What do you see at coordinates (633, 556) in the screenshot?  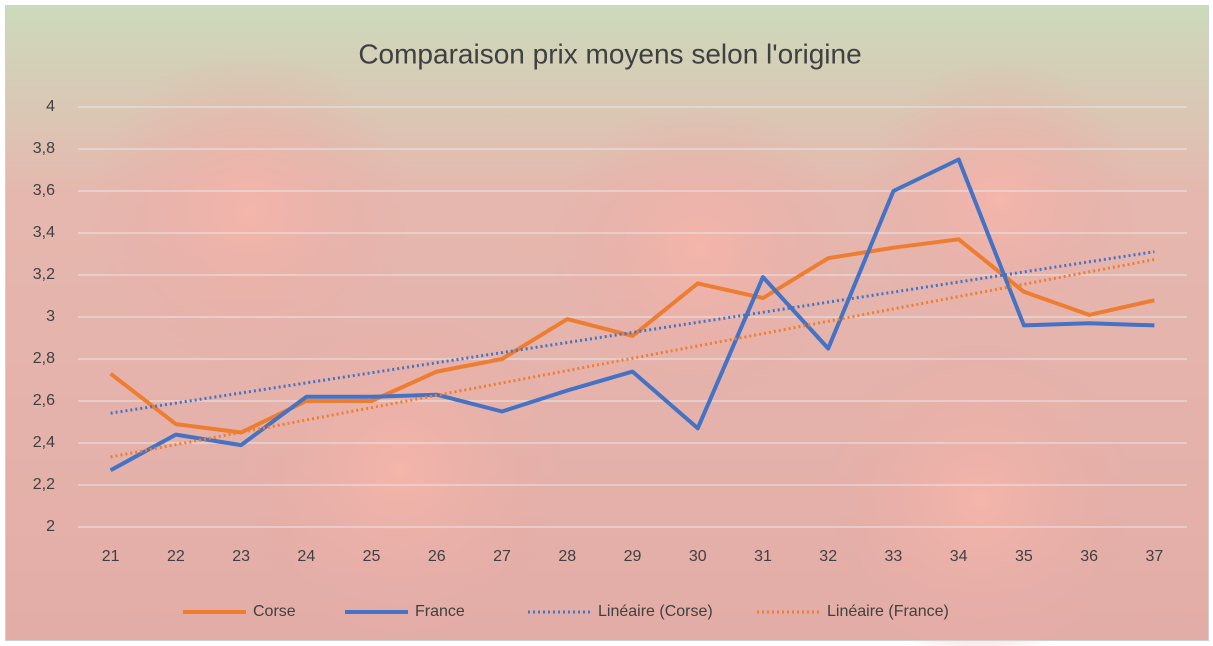 I see `x-tick-label: 29` at bounding box center [633, 556].